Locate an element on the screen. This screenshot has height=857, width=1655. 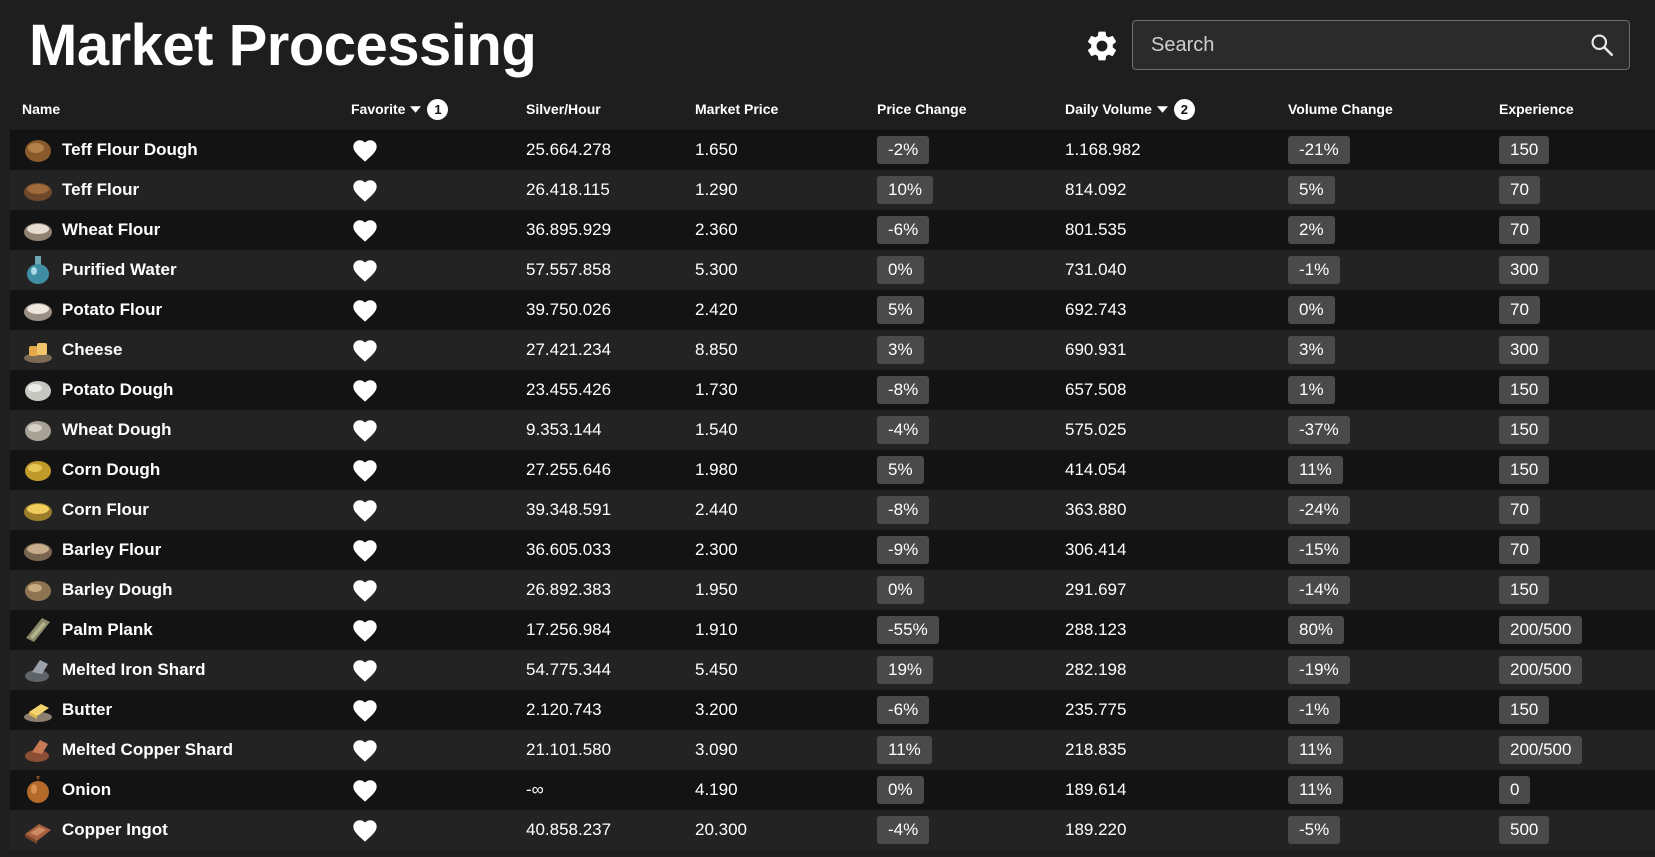
daily-volume-cell: 235.775 is located at coordinates (1096, 709).